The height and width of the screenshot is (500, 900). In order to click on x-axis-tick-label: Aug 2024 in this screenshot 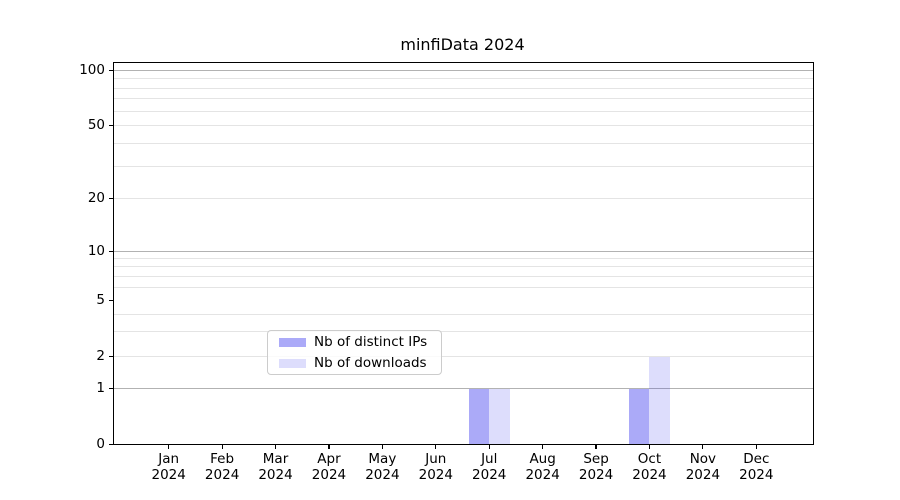, I will do `click(543, 467)`.